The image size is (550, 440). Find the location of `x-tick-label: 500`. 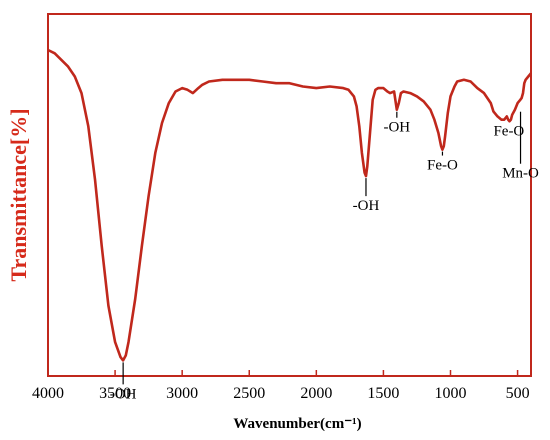

x-tick-label: 500 is located at coordinates (518, 393).